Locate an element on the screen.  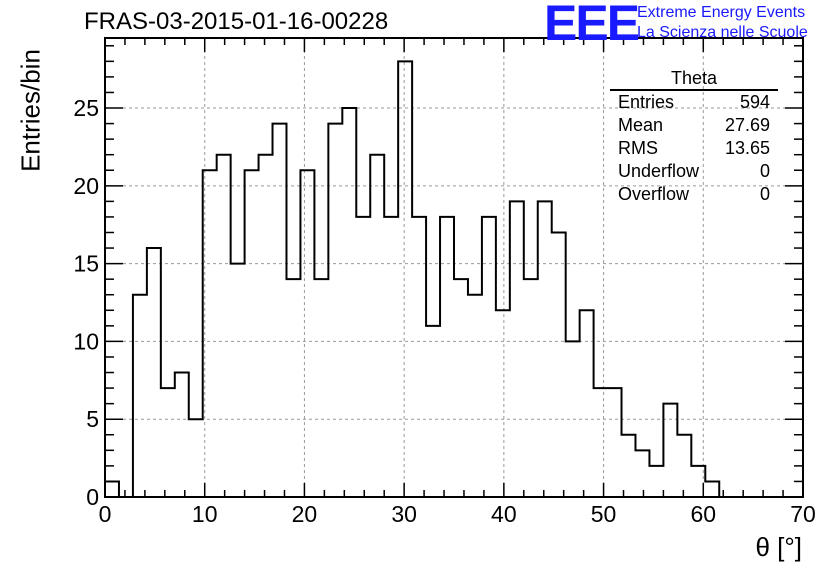
x-tick-label: 70 is located at coordinates (803, 514).